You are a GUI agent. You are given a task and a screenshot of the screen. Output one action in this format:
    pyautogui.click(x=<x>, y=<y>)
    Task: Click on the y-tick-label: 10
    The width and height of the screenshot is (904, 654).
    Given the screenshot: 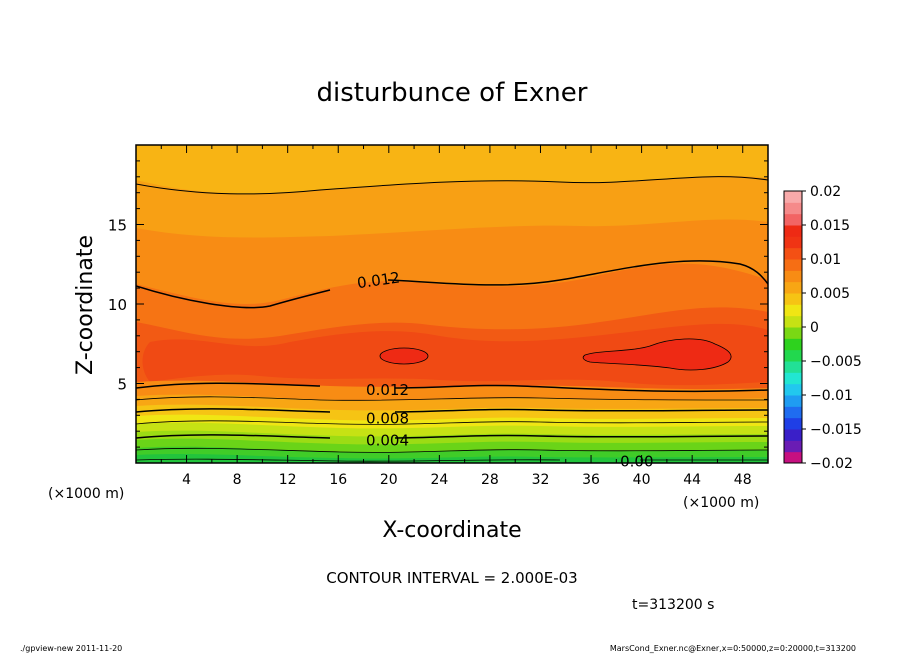 What is the action you would take?
    pyautogui.click(x=117, y=305)
    